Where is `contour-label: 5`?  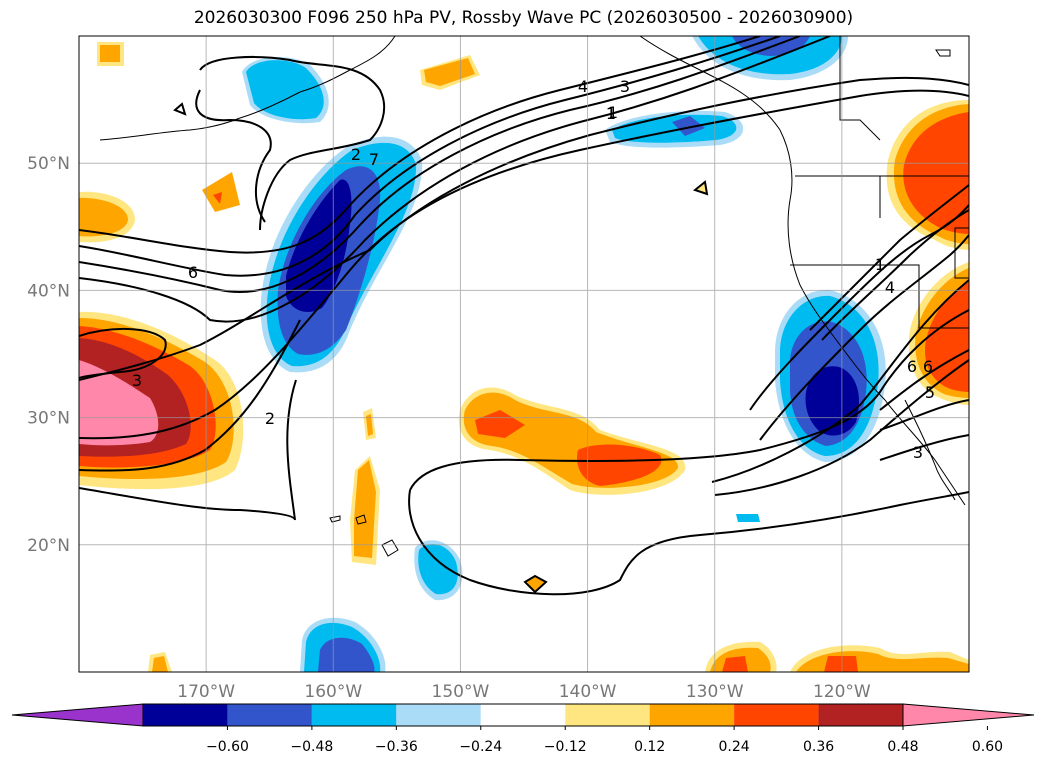 contour-label: 5 is located at coordinates (930, 392).